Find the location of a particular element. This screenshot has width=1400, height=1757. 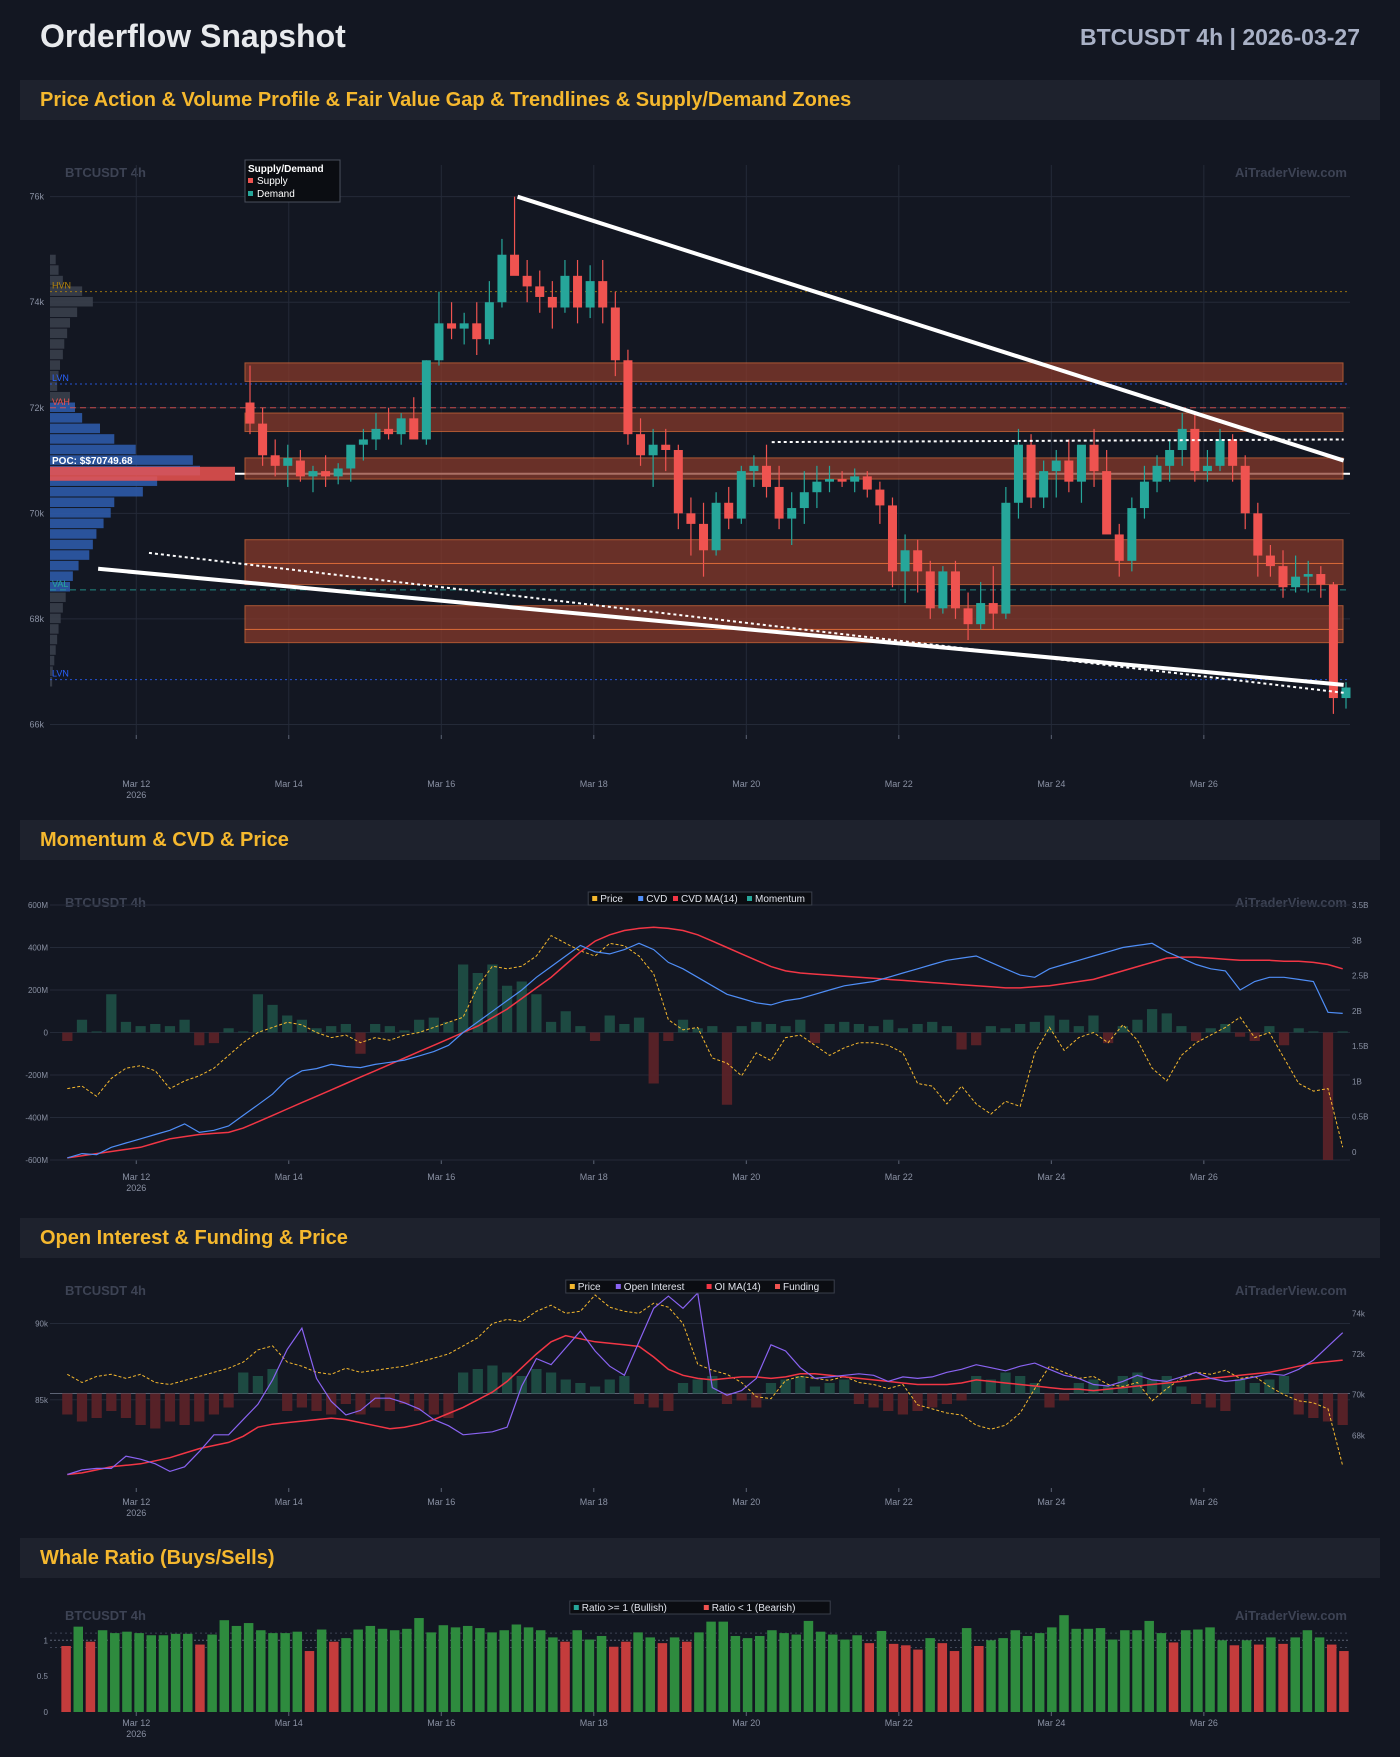

supply-zone is located at coordinates (794, 468).